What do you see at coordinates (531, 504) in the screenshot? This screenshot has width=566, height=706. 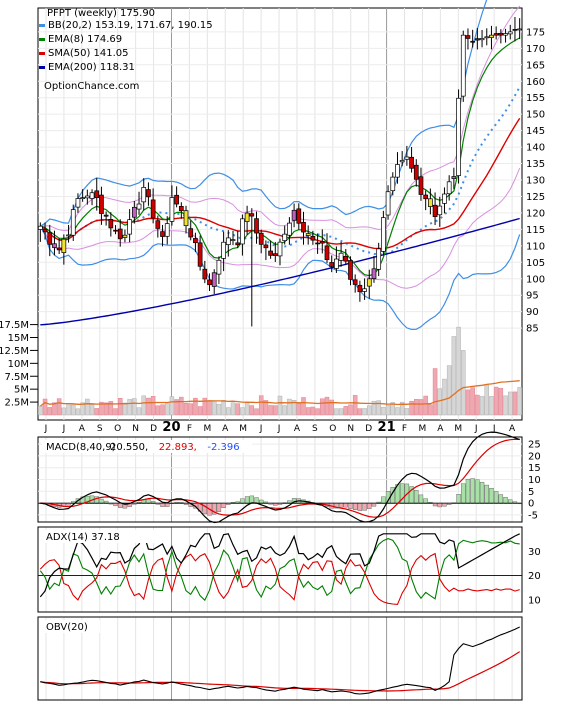 I see `macd-y-tick: 0` at bounding box center [531, 504].